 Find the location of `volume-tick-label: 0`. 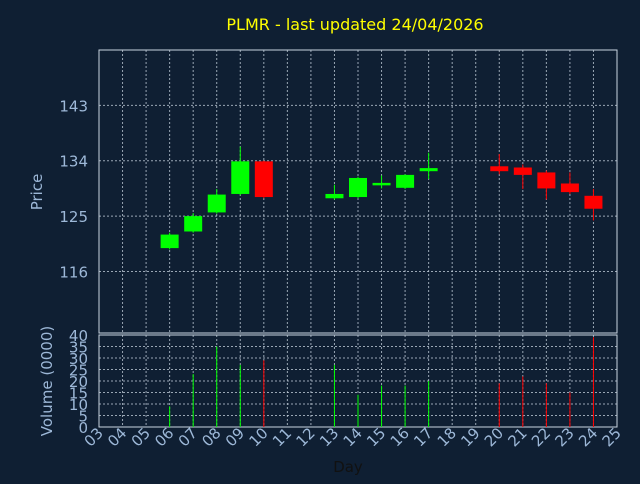

volume-tick-label: 0 is located at coordinates (83, 428).